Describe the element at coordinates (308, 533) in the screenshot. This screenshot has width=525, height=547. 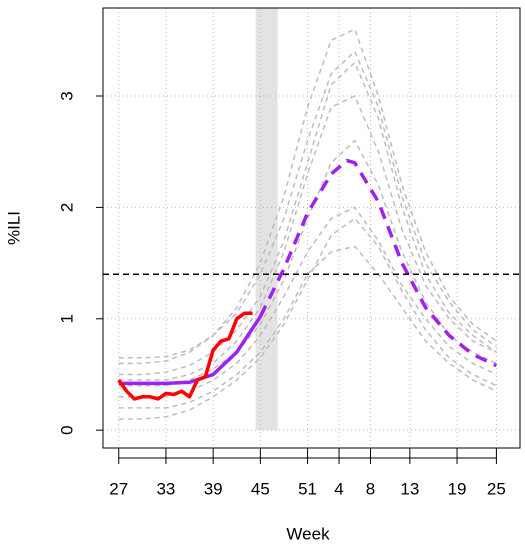
I see `x-axis-label: Week` at that location.